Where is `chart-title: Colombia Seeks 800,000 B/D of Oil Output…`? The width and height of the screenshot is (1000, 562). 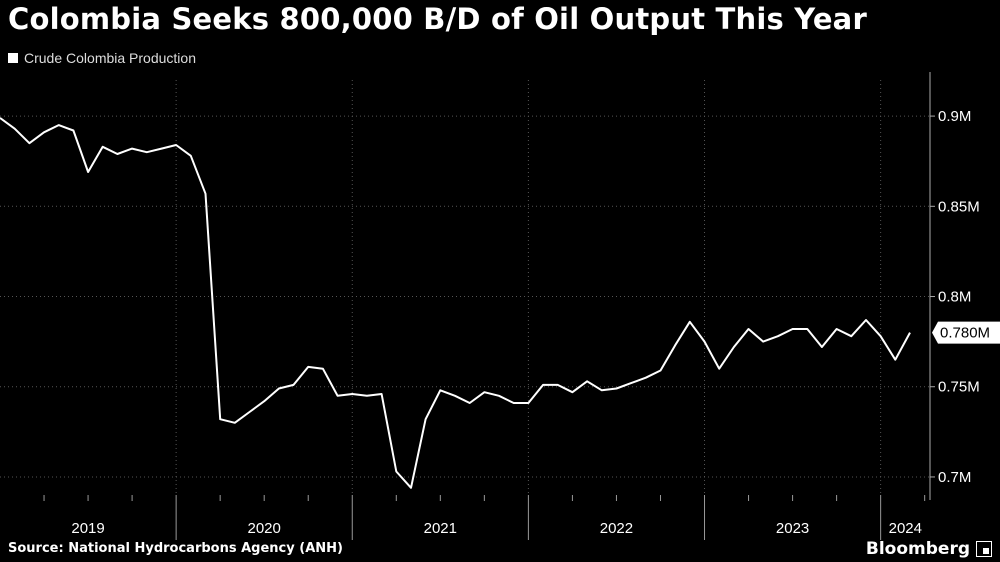
chart-title: Colombia Seeks 800,000 B/D of Oil Output… is located at coordinates (437, 19).